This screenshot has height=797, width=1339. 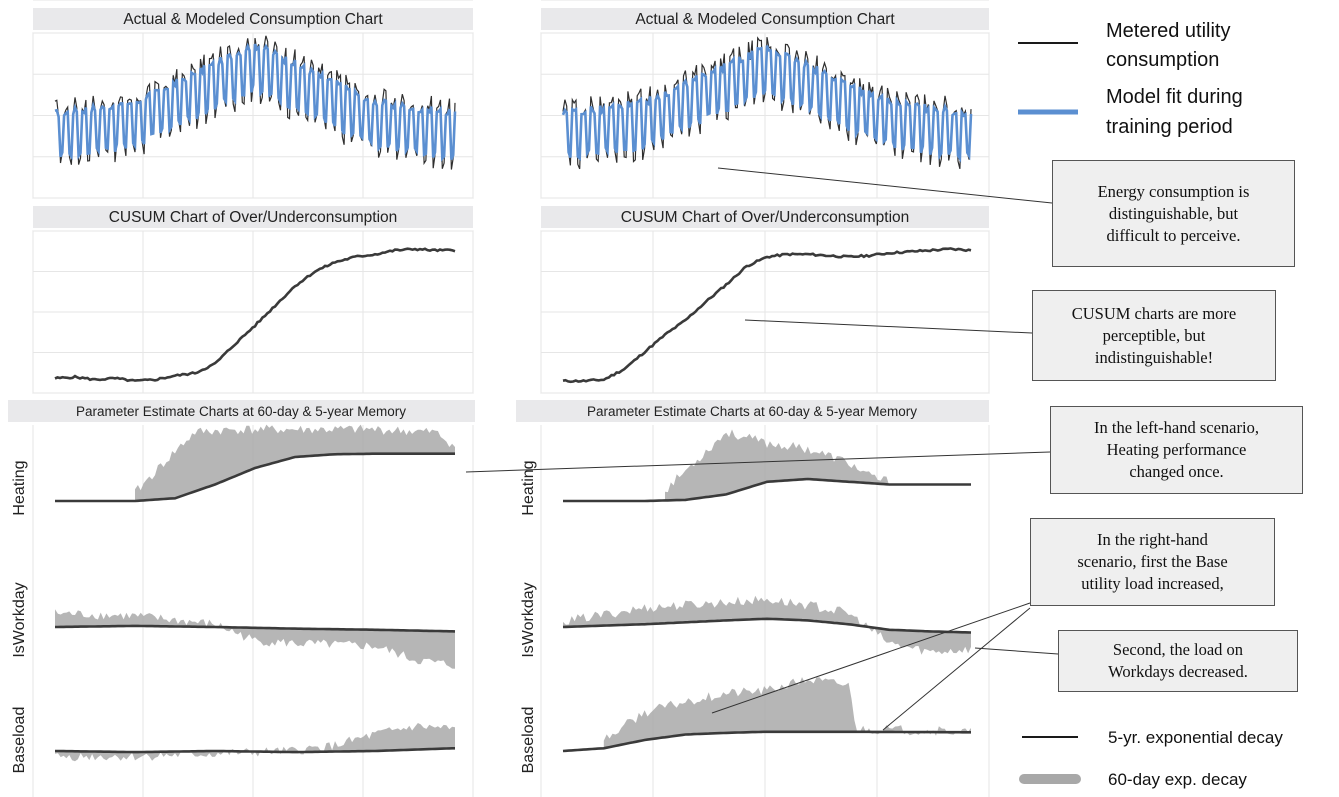 I want to click on left-cusum-title: CUSUM Chart of Over/Underconsumption, so click(x=253, y=217).